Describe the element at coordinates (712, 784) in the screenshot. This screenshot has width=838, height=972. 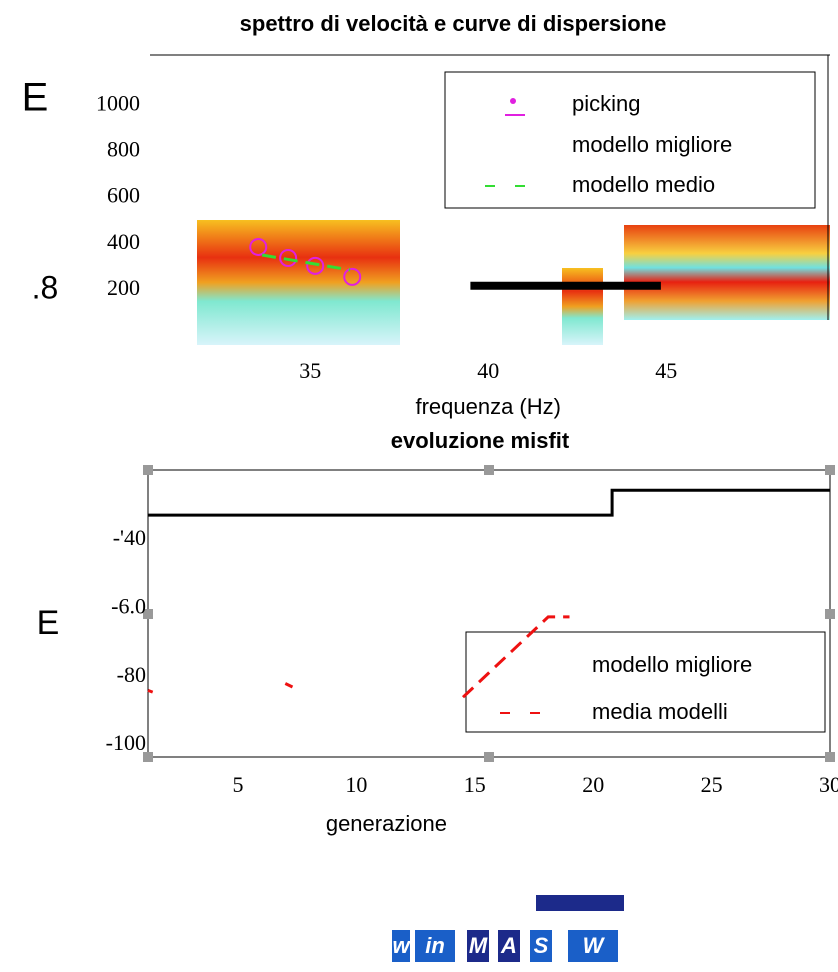
I see `x-tick-label: 25` at that location.